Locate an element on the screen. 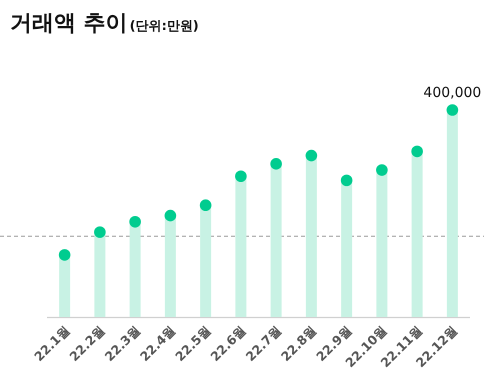 The height and width of the screenshot is (381, 484). annotation: 400,000 is located at coordinates (452, 93).